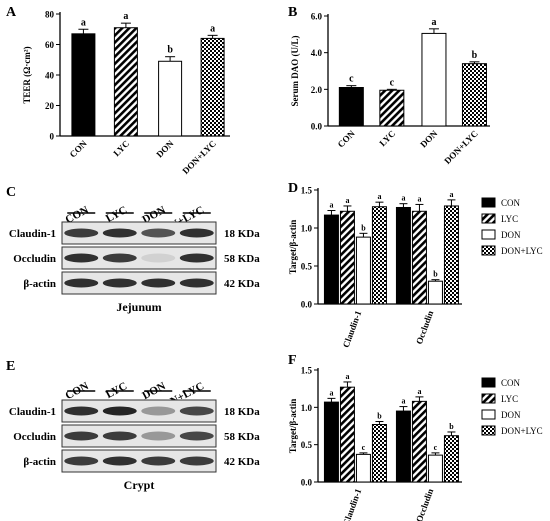  Describe the element at coordinates (138, 307) in the screenshot. I see `tissue-caption: Jejunum` at that location.